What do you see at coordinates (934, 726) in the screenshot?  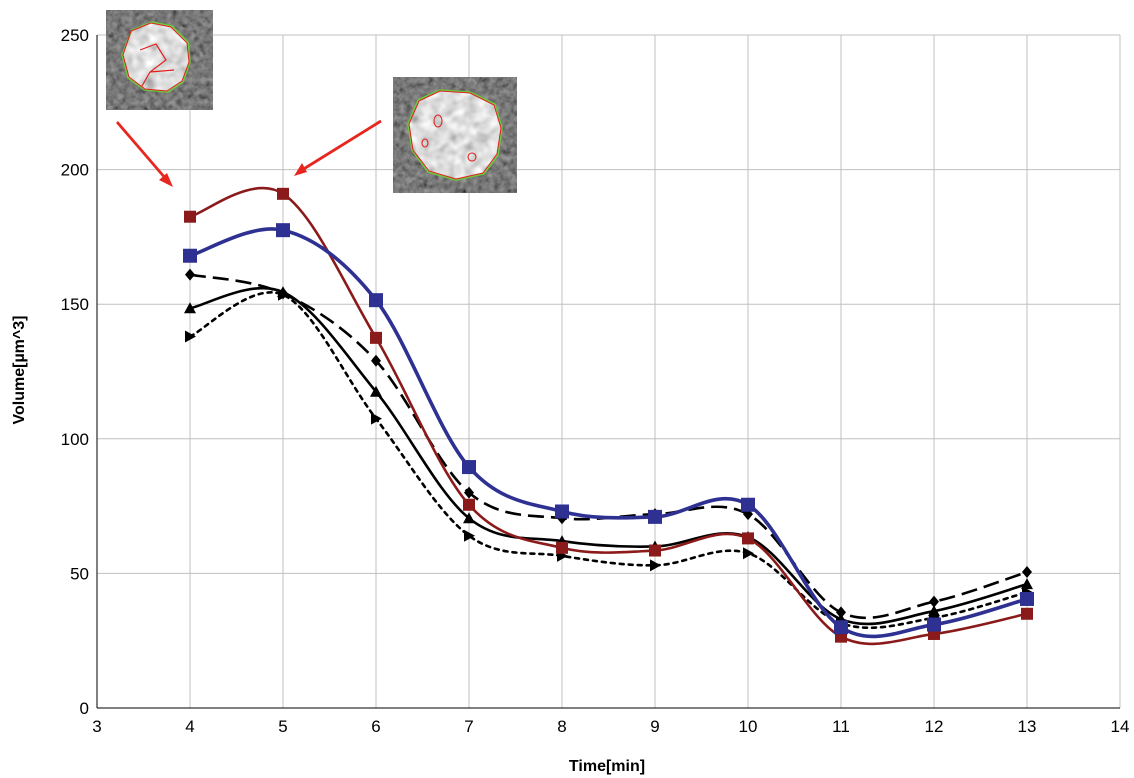 I see `x-tick-label: 12` at bounding box center [934, 726].